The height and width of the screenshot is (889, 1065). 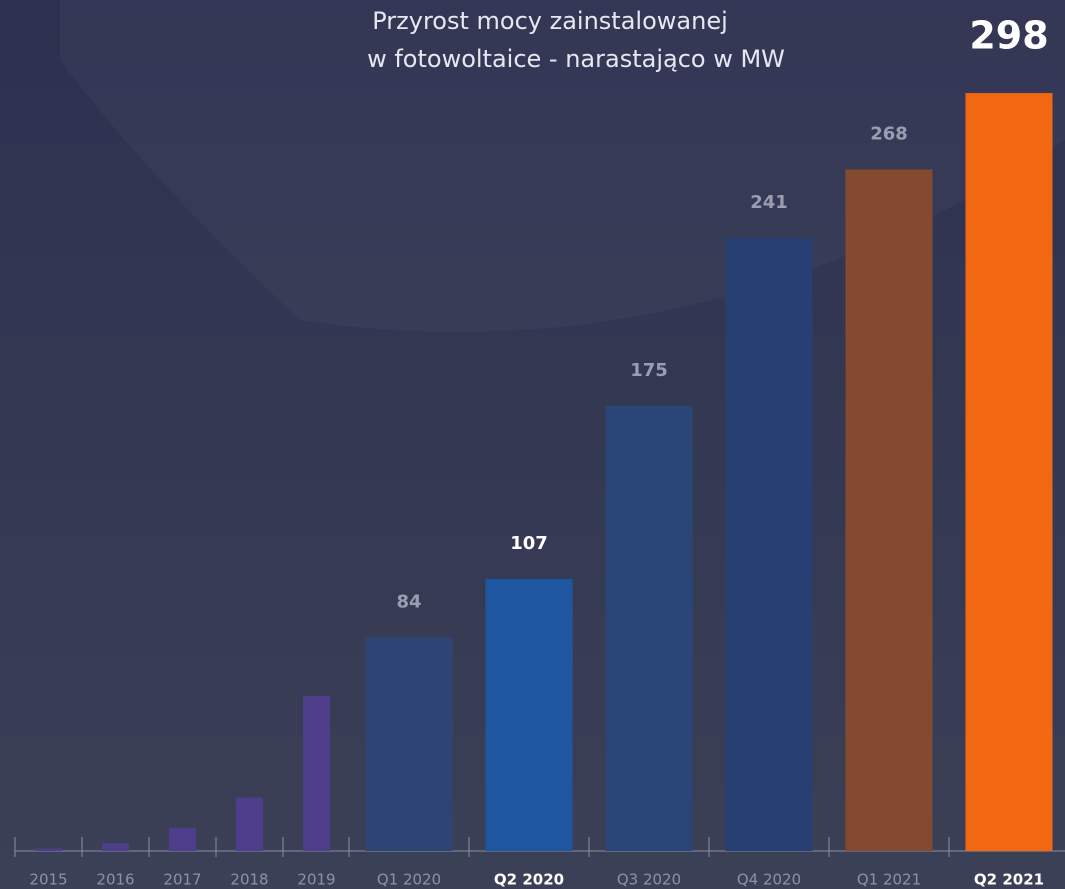 What do you see at coordinates (550, 21) in the screenshot?
I see `chart-title: Przyrost mocy zainstalowanej` at bounding box center [550, 21].